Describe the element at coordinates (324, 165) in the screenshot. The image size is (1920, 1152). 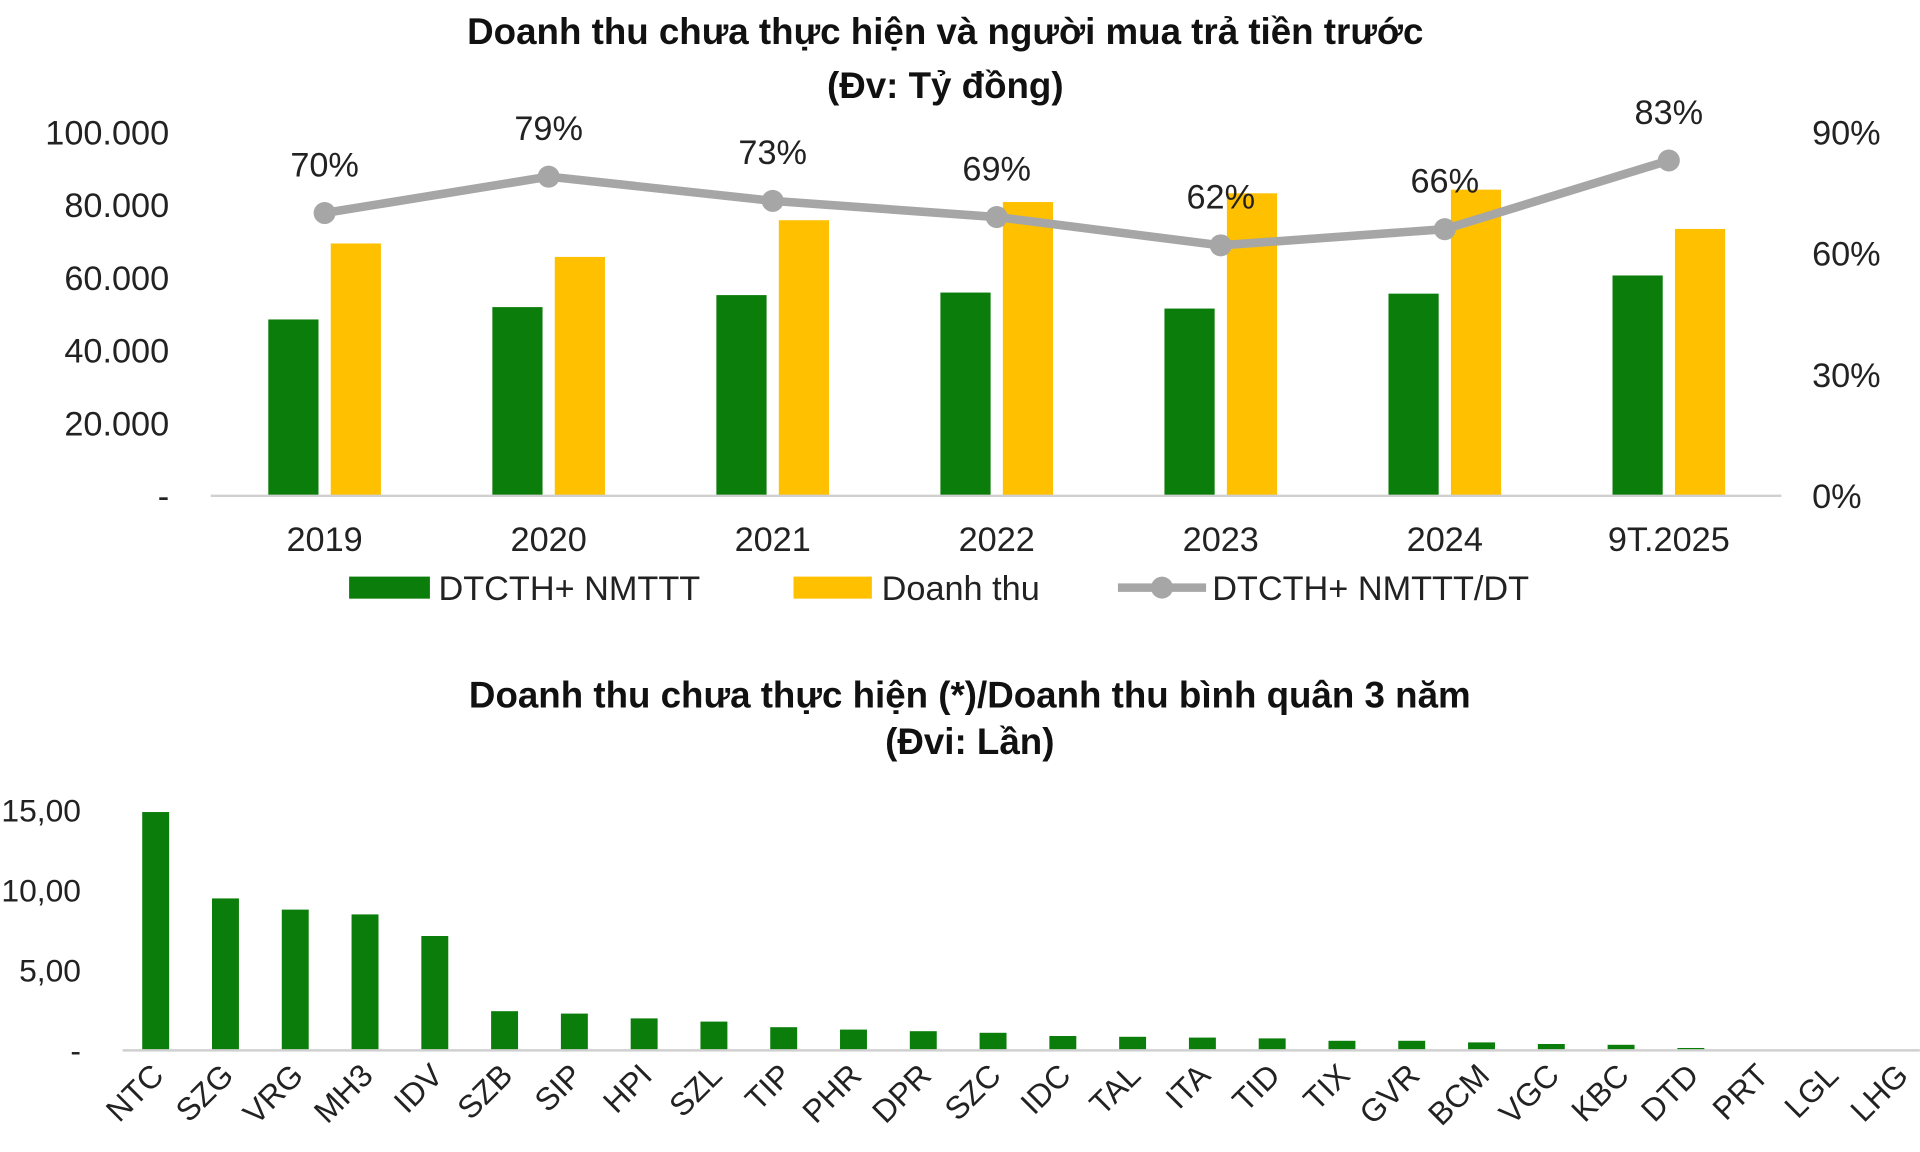
I see `ratio-data-label: 70%` at that location.